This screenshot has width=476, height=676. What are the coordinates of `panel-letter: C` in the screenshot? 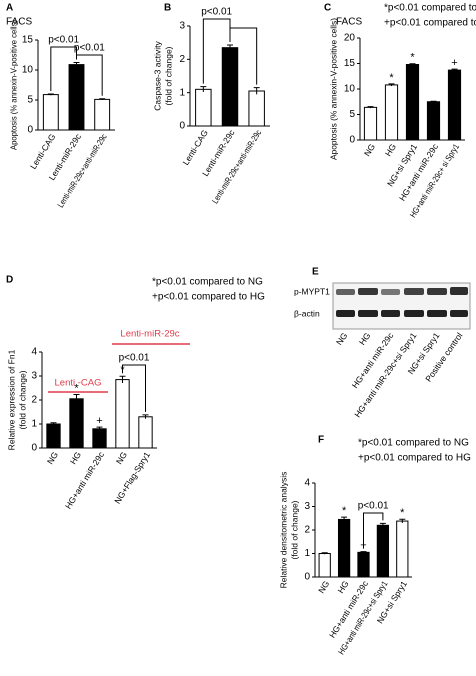 It's located at (327, 8).